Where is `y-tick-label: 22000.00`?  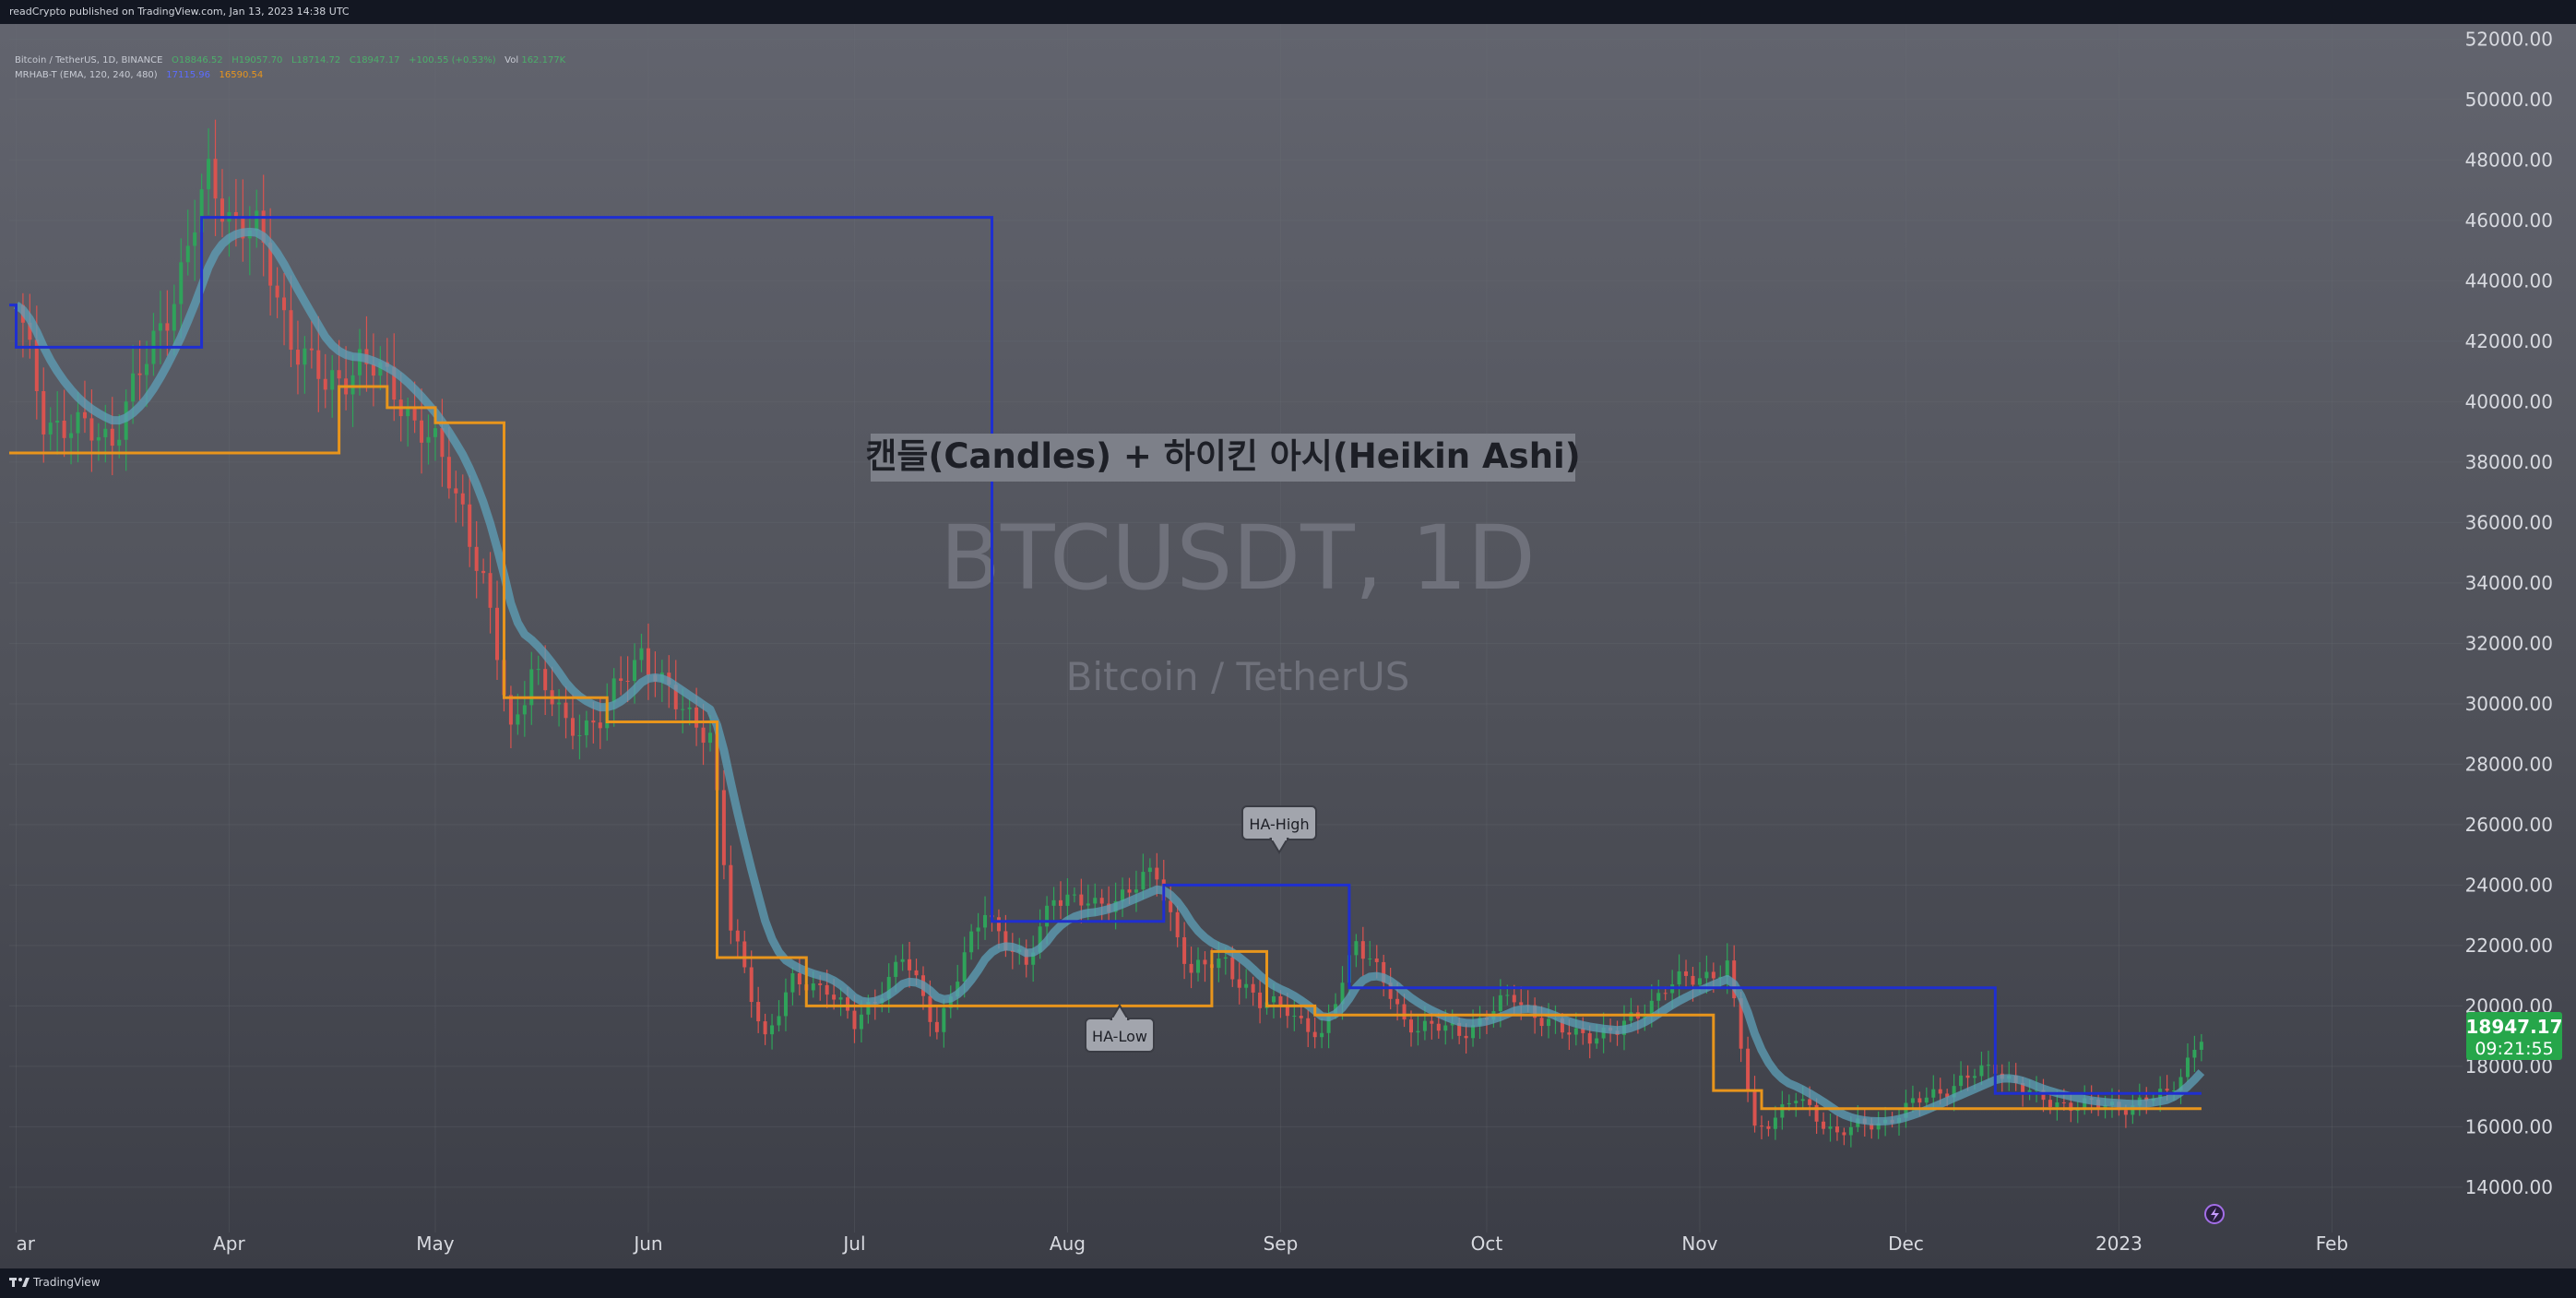 y-tick-label: 22000.00 is located at coordinates (2509, 946).